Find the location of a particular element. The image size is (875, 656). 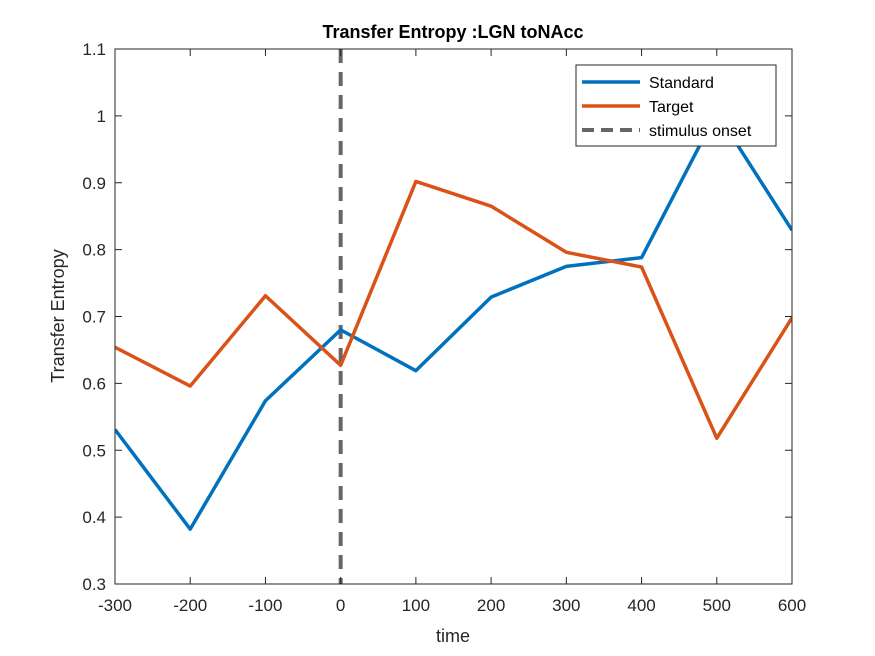

y-tick-label: 0.3 is located at coordinates (94, 584).